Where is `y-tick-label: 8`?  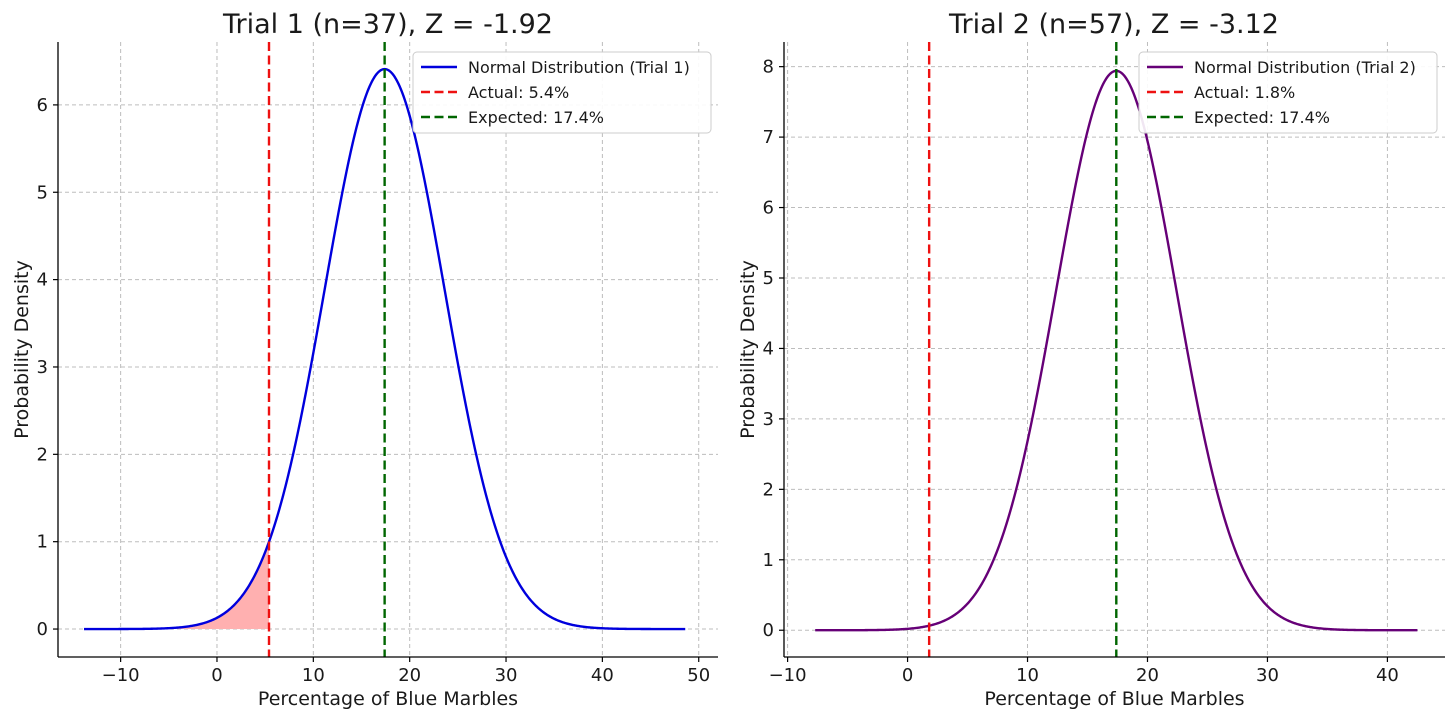 y-tick-label: 8 is located at coordinates (768, 67).